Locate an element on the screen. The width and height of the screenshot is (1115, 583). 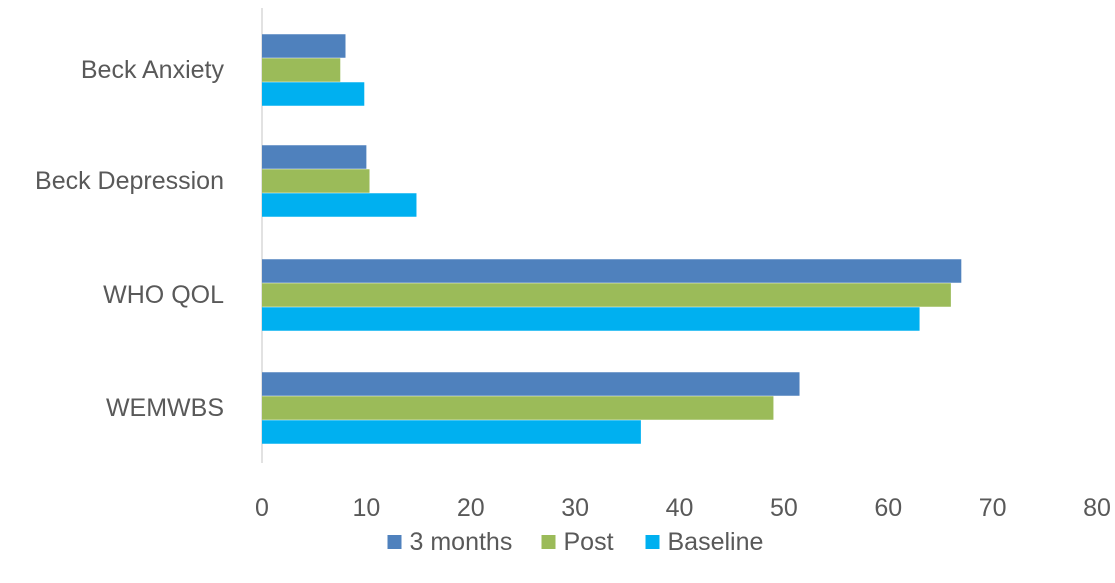
x-tick-label: 0 is located at coordinates (262, 508).